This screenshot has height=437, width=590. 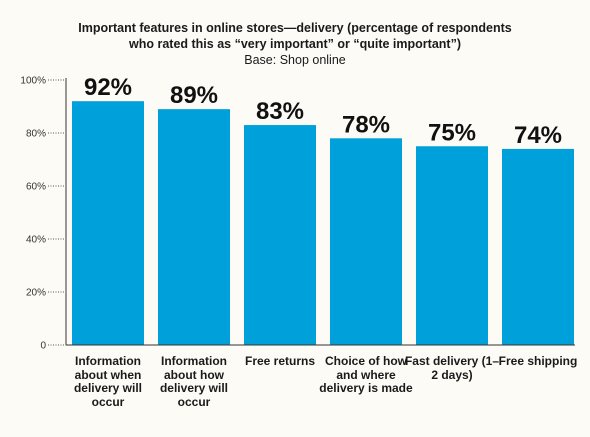 I want to click on bar-value-label: 78%, so click(x=366, y=124).